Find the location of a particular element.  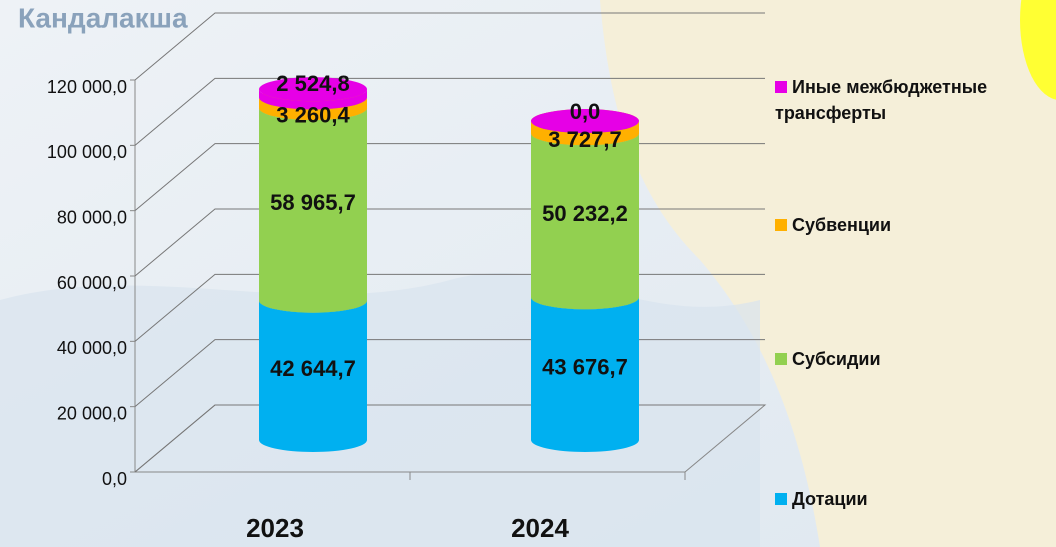

value-label: 50 232,2 is located at coordinates (585, 213).